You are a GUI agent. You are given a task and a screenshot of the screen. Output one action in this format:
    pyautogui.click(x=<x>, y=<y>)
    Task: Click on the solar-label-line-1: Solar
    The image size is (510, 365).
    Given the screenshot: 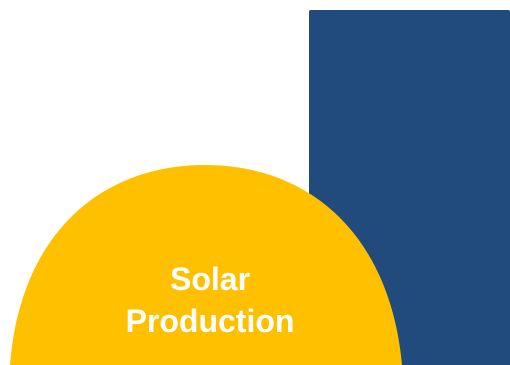 What is the action you would take?
    pyautogui.click(x=210, y=279)
    